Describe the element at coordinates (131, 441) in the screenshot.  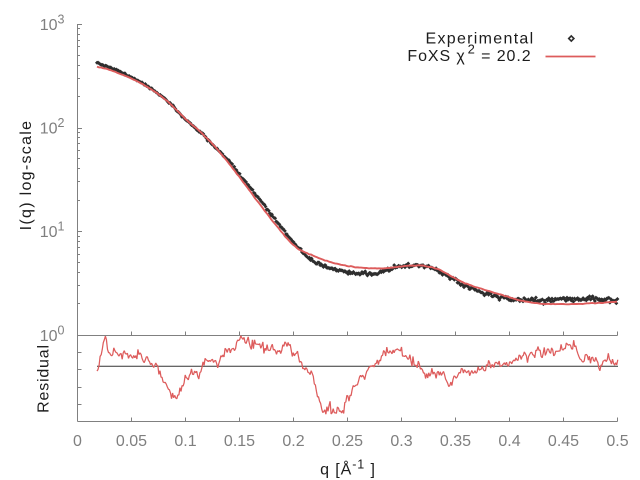
I see `svg-text: 0.05` at that location.